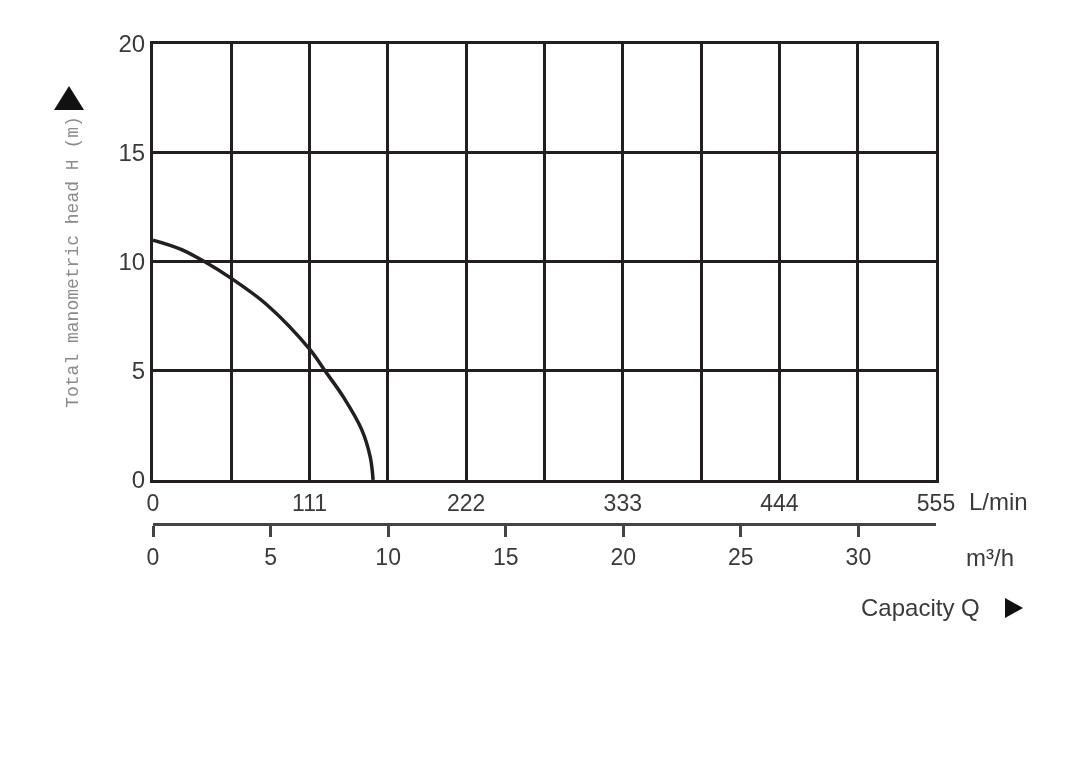  What do you see at coordinates (858, 556) in the screenshot?
I see `x2-tick-label: 30` at bounding box center [858, 556].